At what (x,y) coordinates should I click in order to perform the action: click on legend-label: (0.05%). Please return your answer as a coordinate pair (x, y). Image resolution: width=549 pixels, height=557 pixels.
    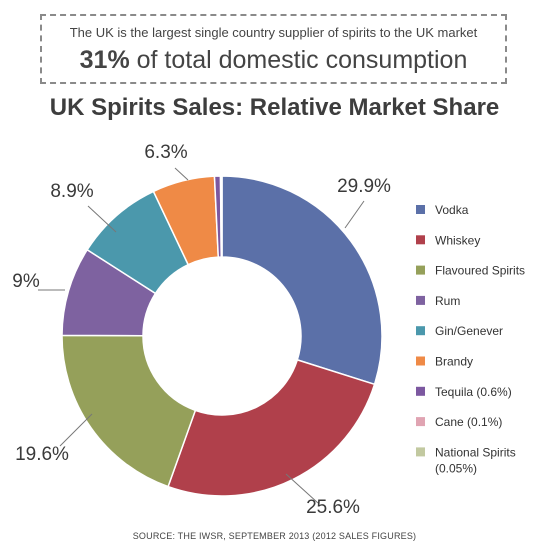
    Looking at the image, I should click on (456, 468).